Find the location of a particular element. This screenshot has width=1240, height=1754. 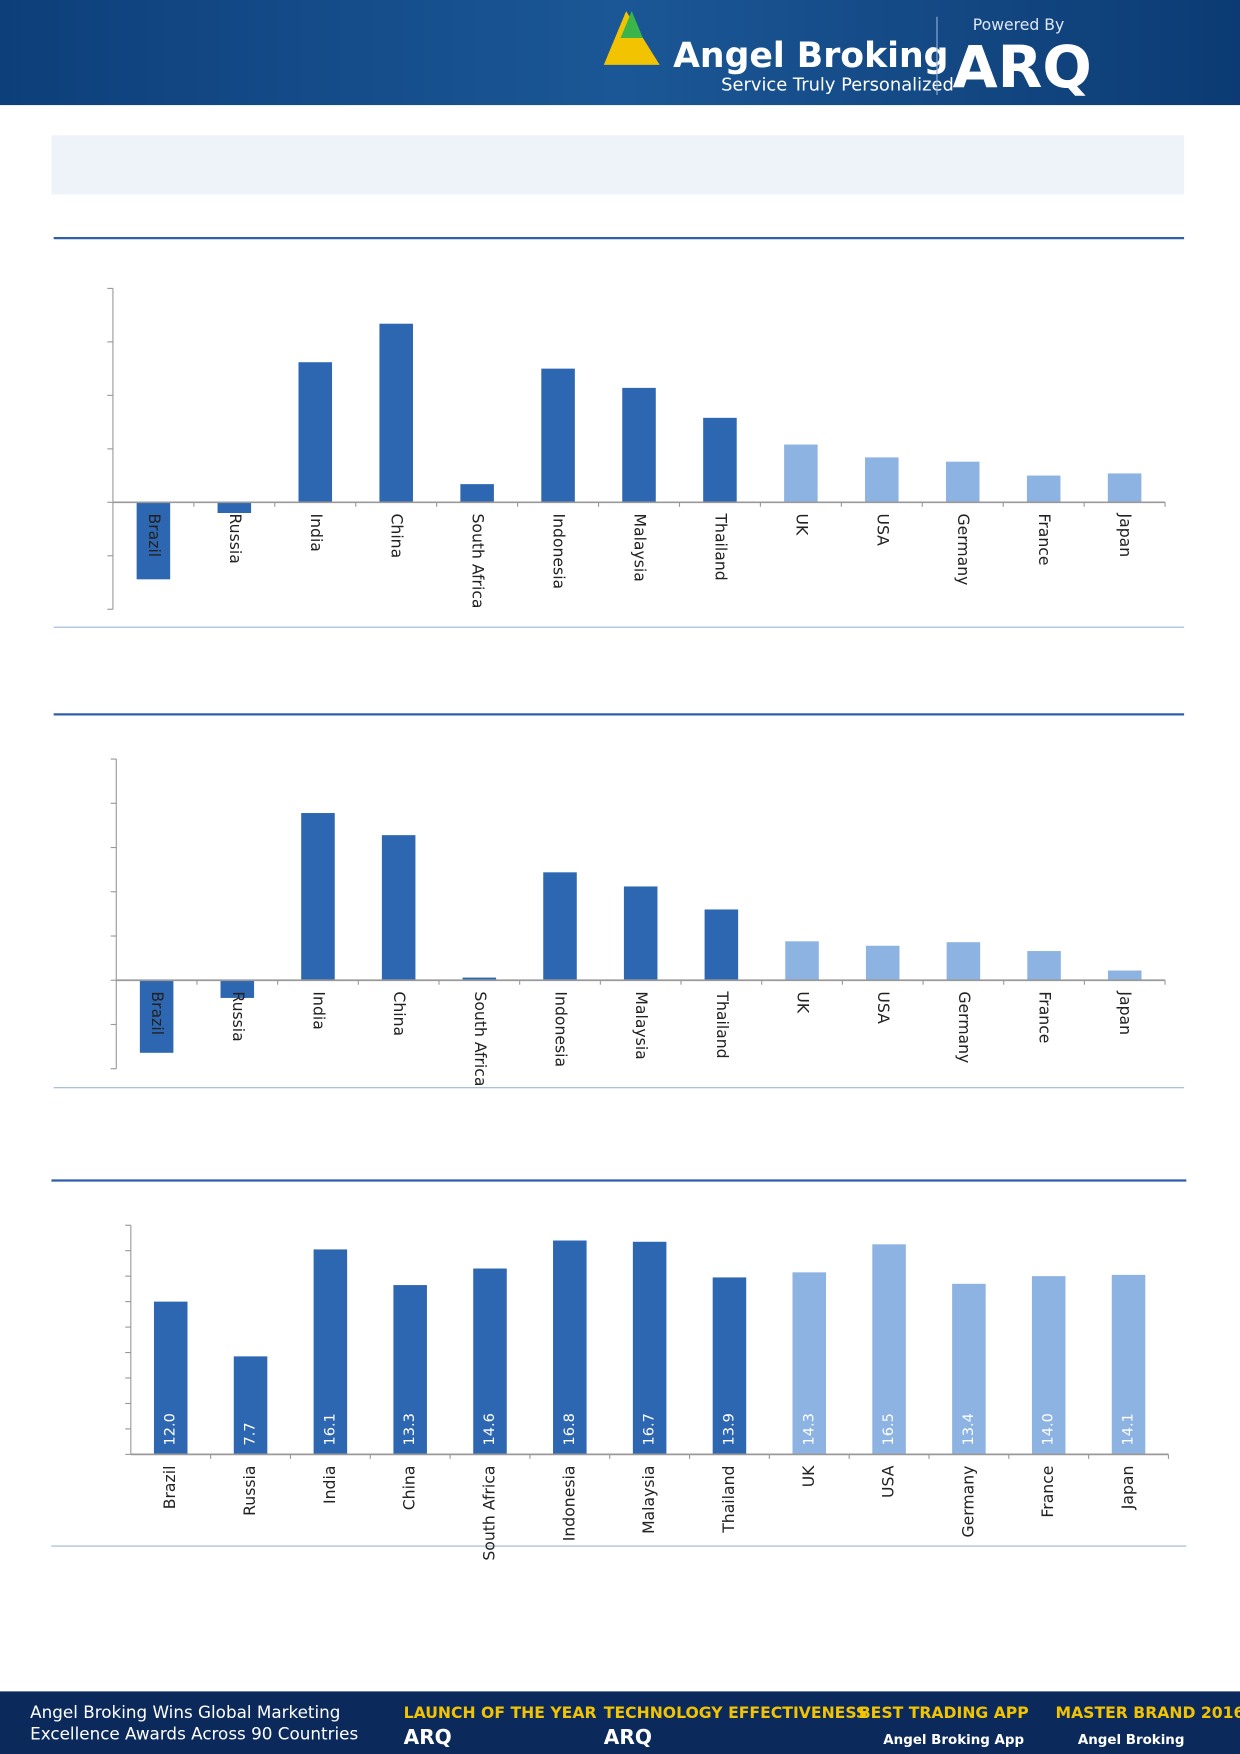

value-label: 16.1 is located at coordinates (330, 1429).